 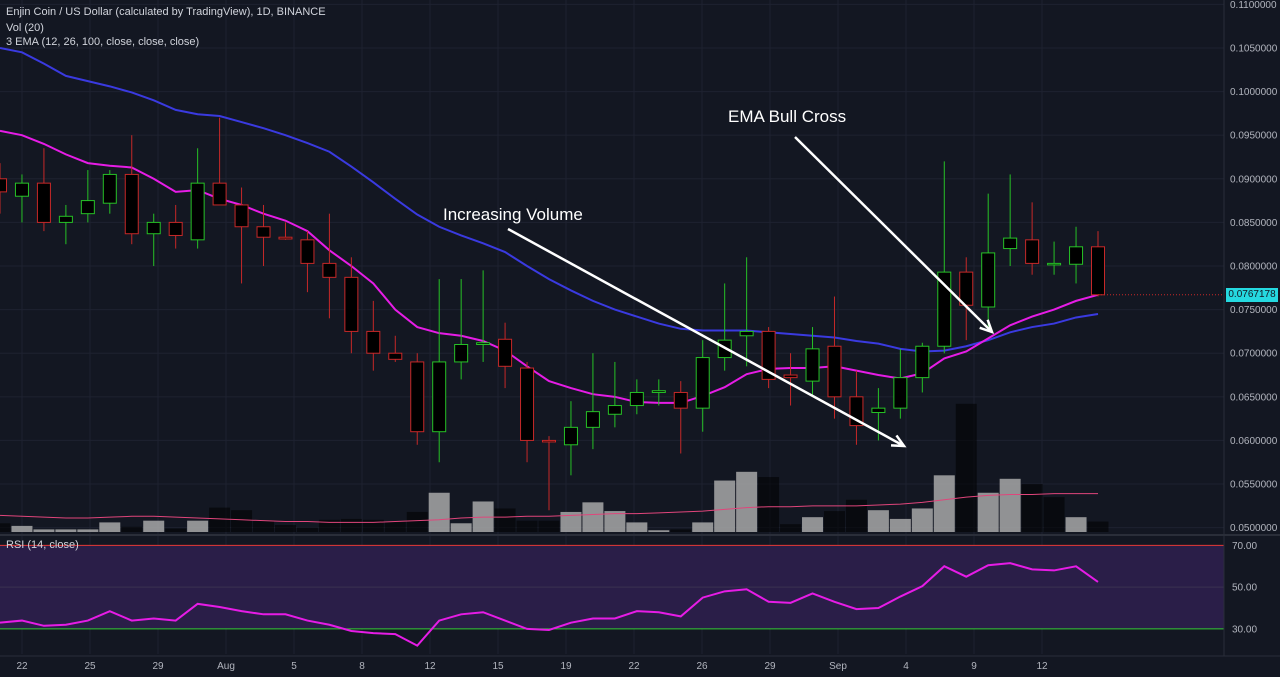 I want to click on price-tick-label: 0.0650000, so click(x=1254, y=397).